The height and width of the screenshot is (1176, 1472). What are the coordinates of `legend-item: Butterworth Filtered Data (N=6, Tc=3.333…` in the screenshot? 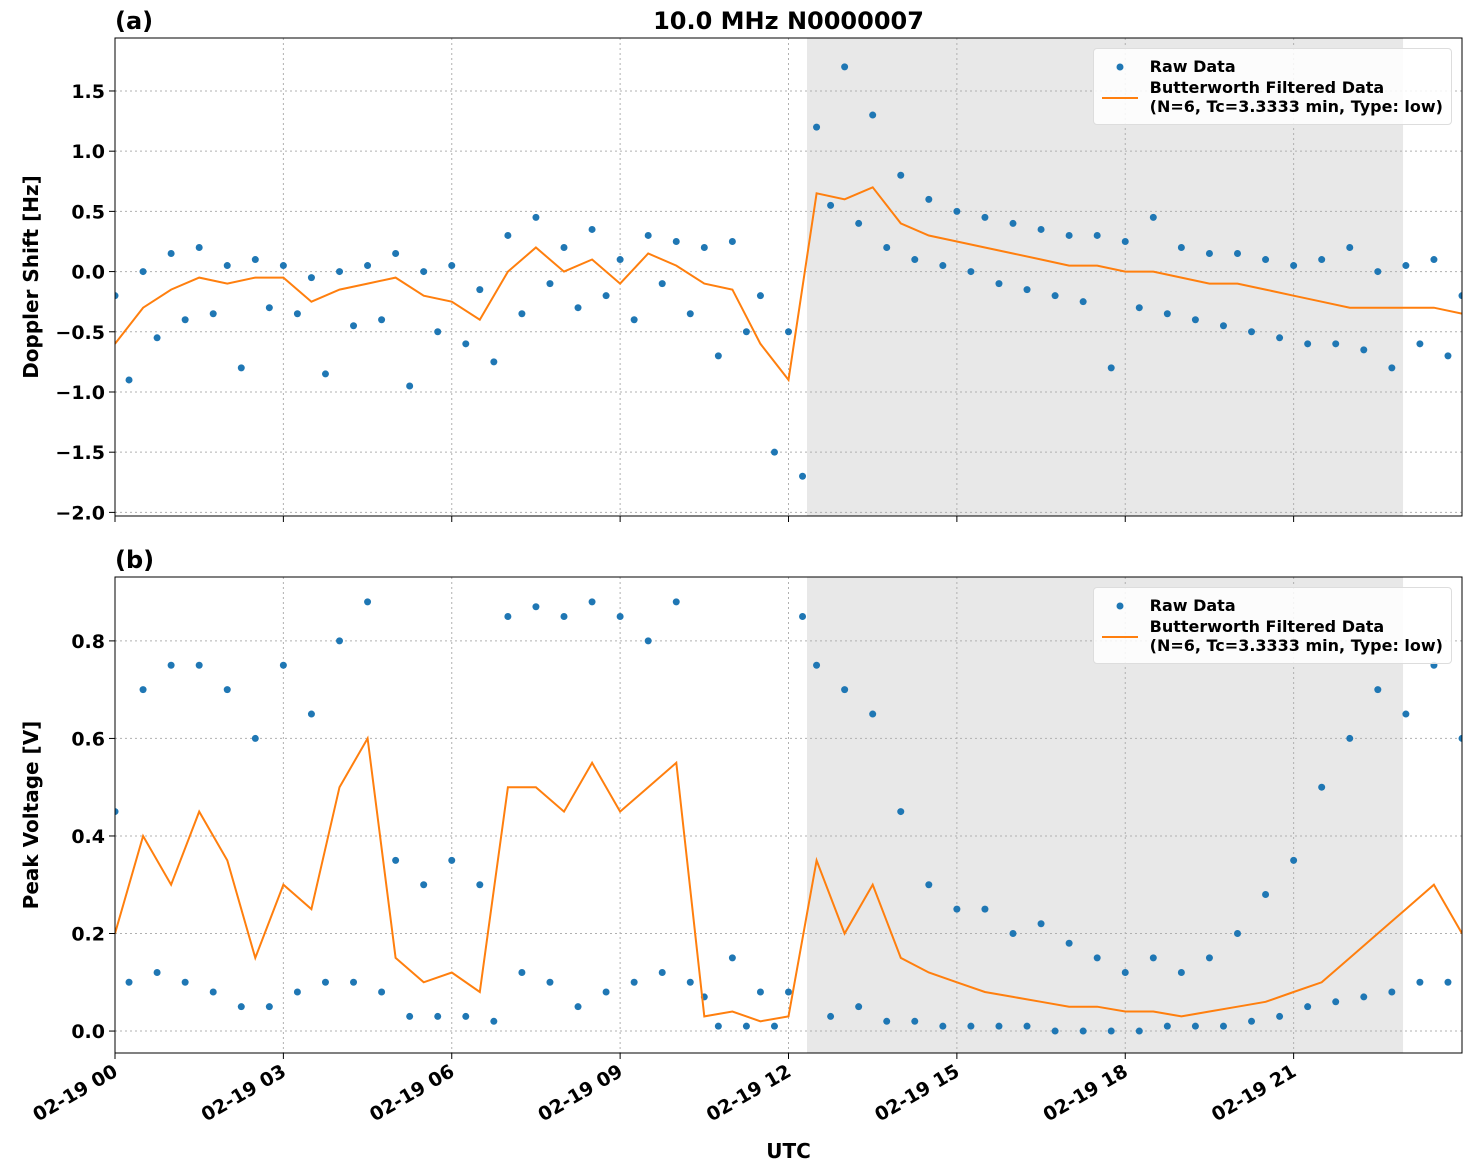 It's located at (1271, 636).